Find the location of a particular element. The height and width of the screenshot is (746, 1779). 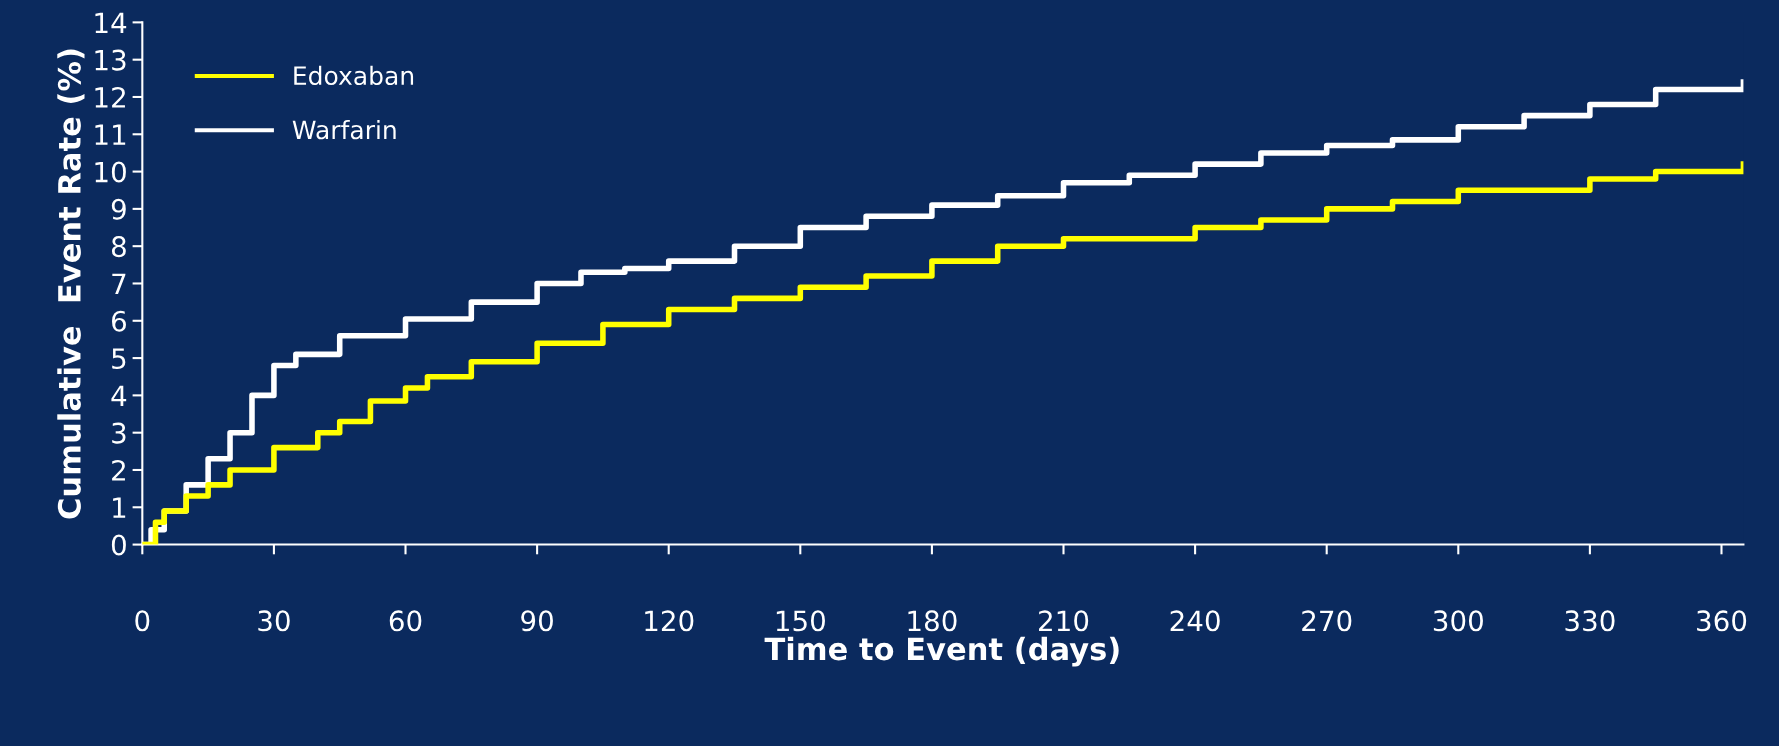

y-tick-label: 7 is located at coordinates (119, 284).